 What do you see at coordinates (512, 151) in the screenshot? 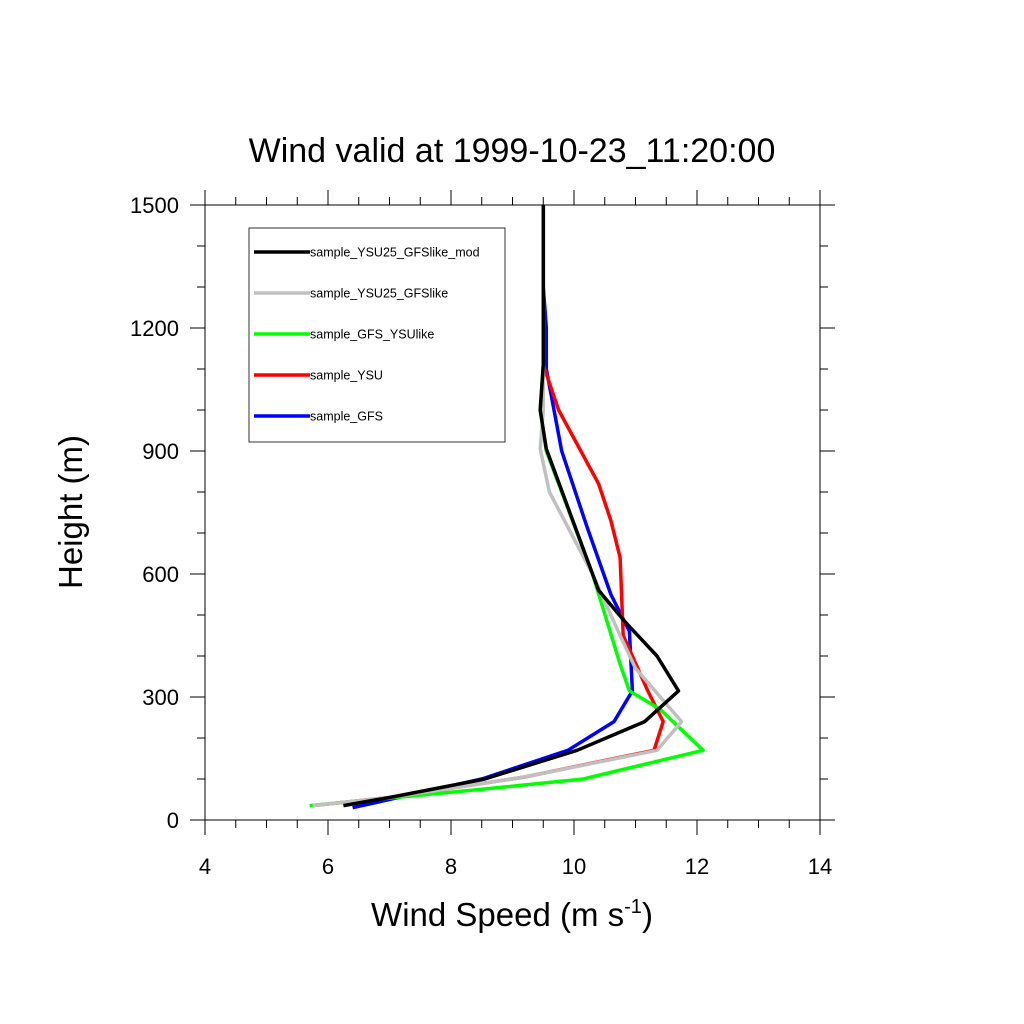
I see `chart-title: Wind valid at 1999-10-23_11:20:00` at bounding box center [512, 151].